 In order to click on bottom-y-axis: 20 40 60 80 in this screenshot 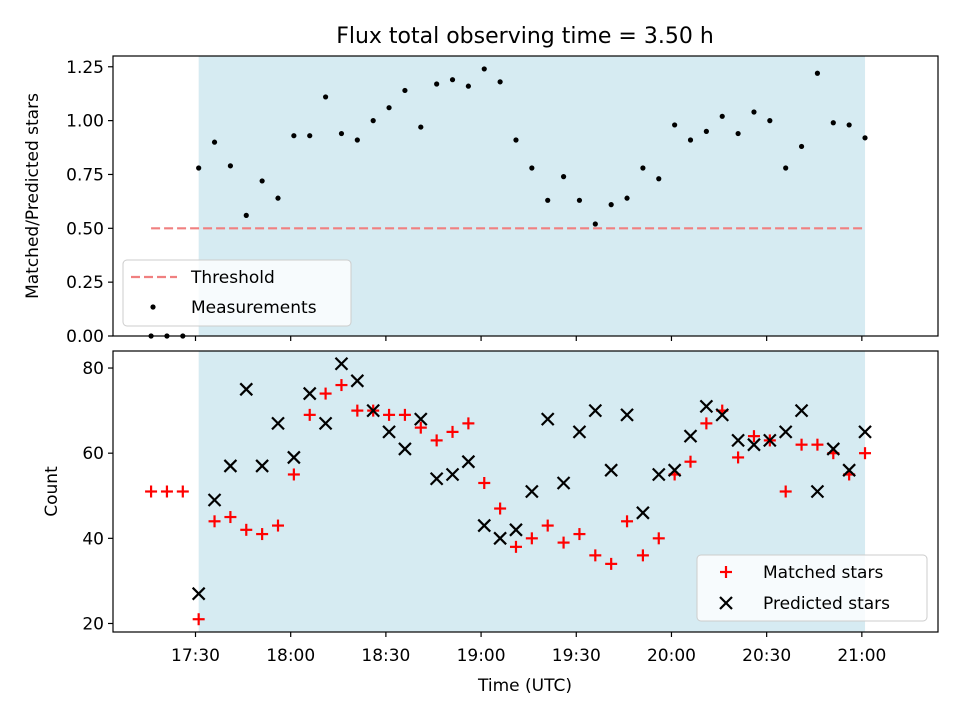, I will do `click(97, 496)`.